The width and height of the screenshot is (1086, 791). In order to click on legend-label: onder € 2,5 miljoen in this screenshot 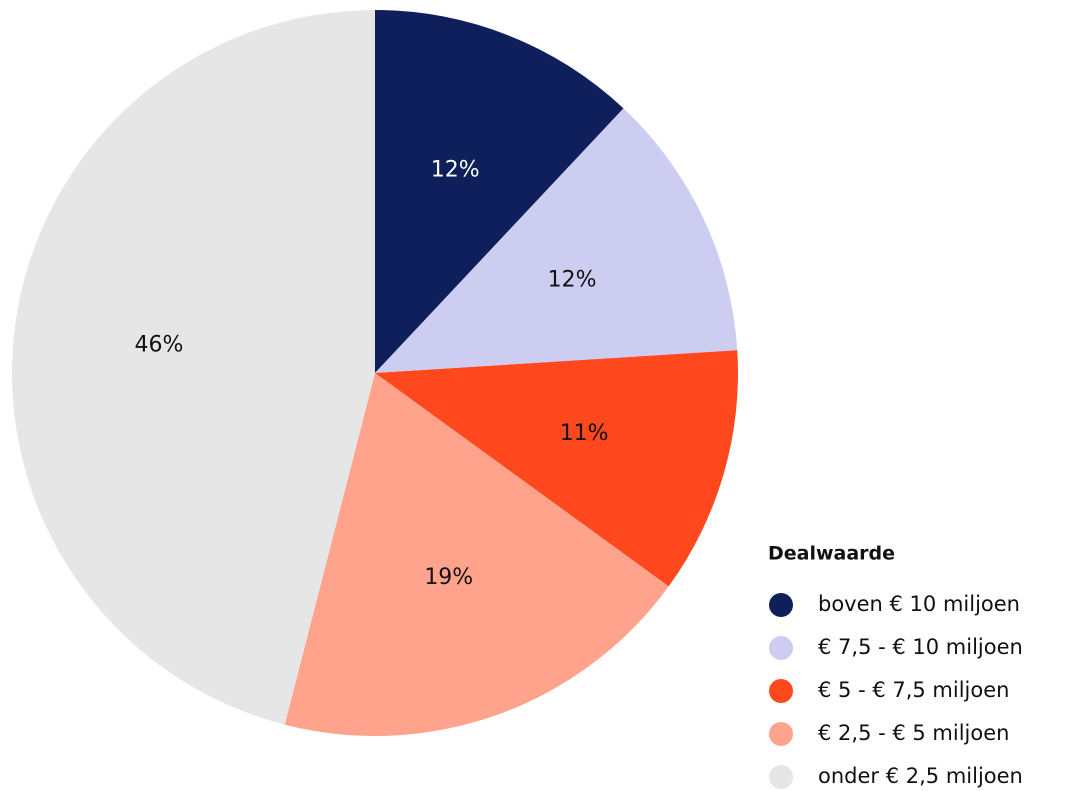, I will do `click(920, 776)`.